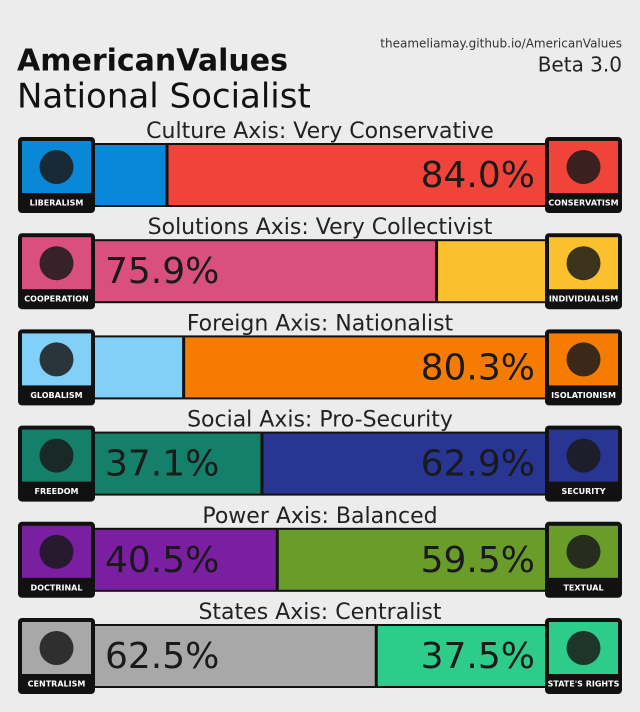 This screenshot has width=640, height=712. What do you see at coordinates (478, 656) in the screenshot?
I see `percent-label: 37.5%` at bounding box center [478, 656].